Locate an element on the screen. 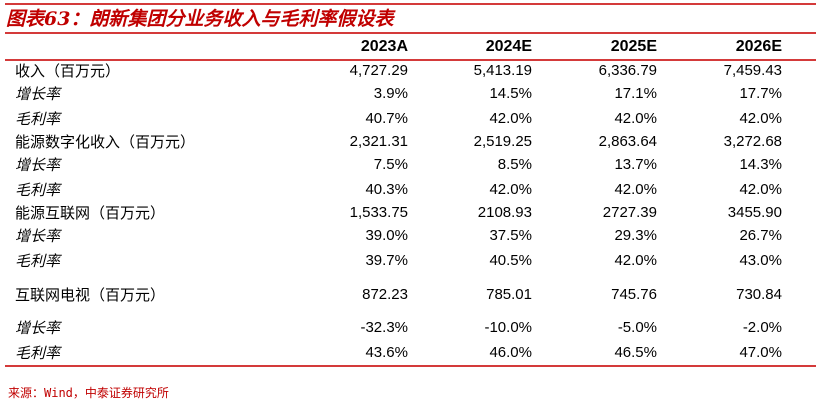 This screenshot has height=409, width=816. top-rule is located at coordinates (410, 4).